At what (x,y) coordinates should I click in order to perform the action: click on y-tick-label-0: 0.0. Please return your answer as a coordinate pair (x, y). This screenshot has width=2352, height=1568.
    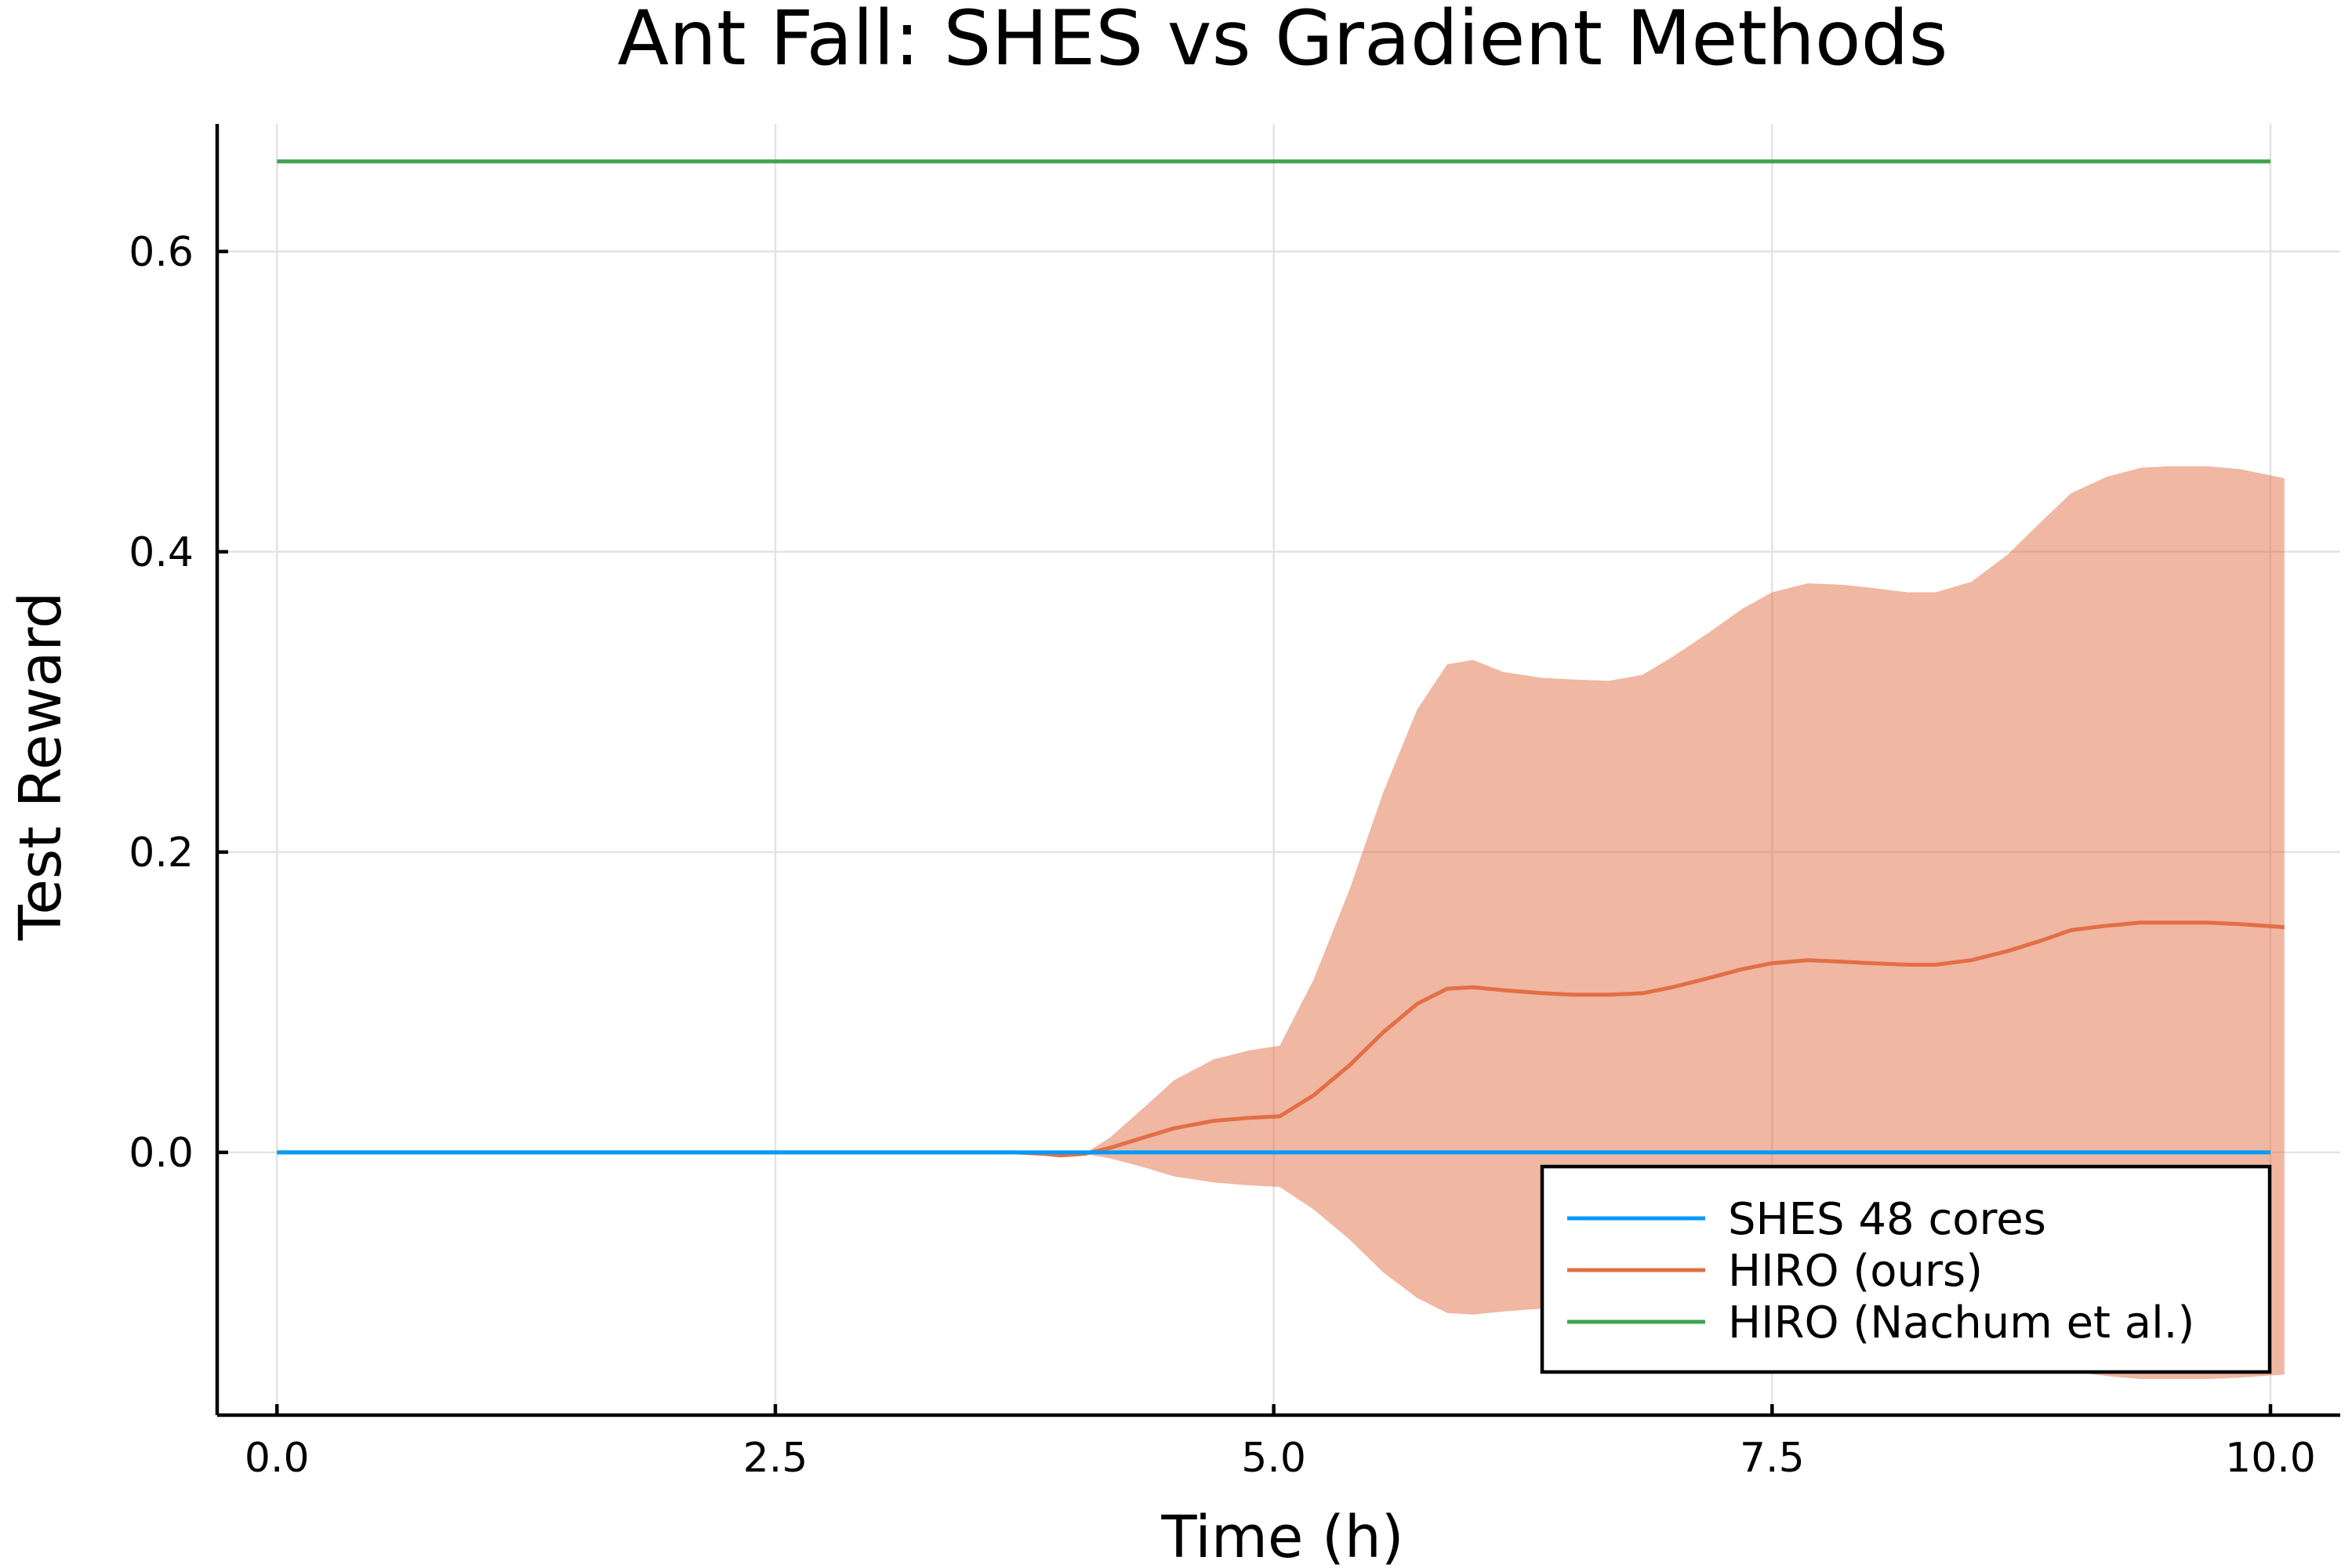
    Looking at the image, I should click on (161, 1153).